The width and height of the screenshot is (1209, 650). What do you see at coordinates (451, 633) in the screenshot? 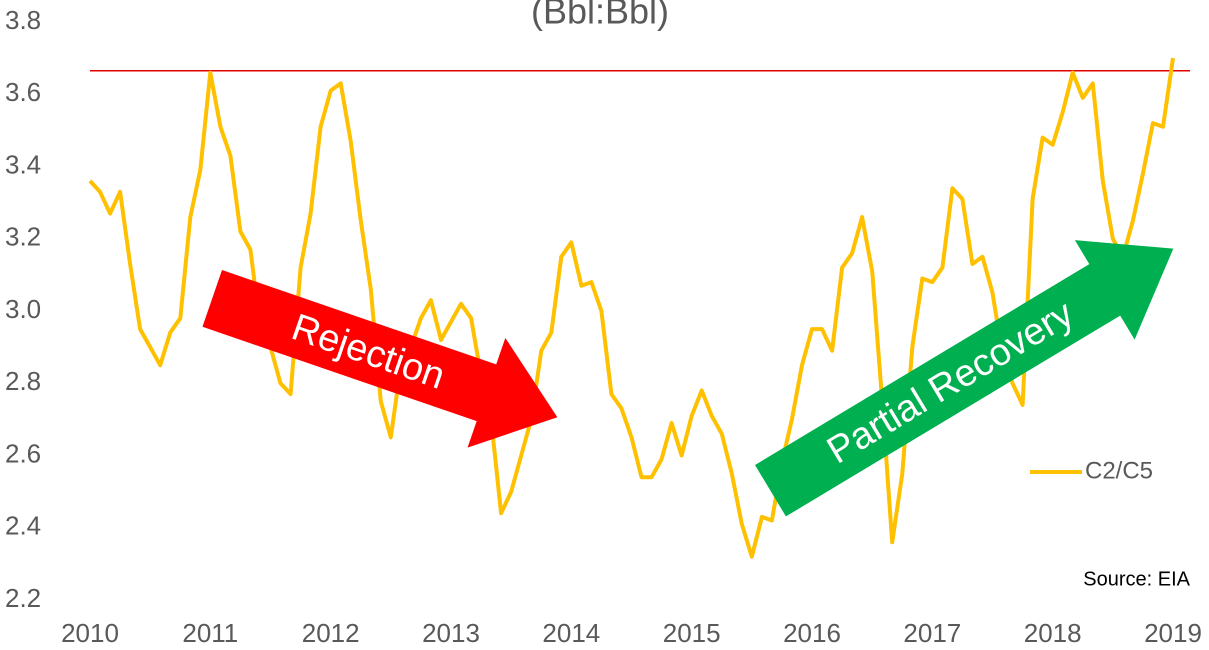
I see `x-tick-label: 2013` at bounding box center [451, 633].